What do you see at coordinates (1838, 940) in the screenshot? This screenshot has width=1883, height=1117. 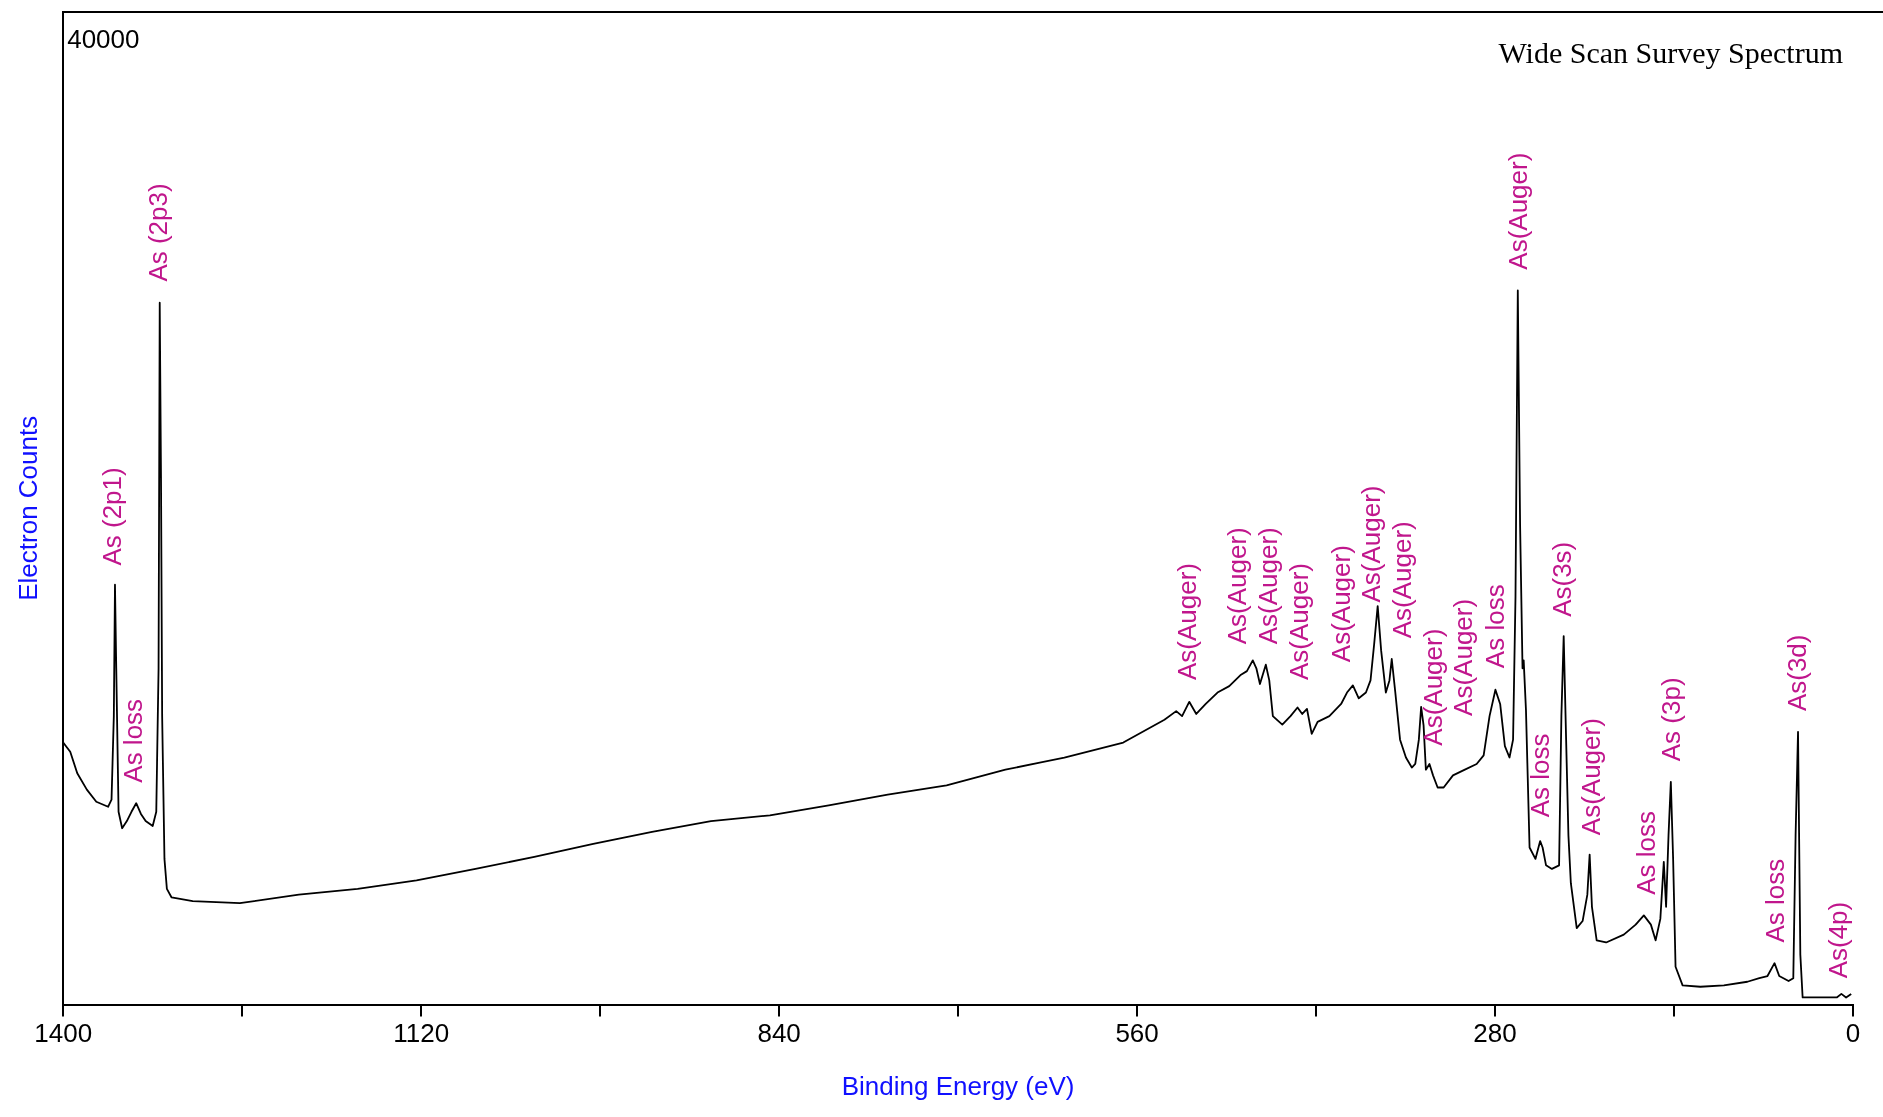 I see `annotation: As(4p)` at bounding box center [1838, 940].